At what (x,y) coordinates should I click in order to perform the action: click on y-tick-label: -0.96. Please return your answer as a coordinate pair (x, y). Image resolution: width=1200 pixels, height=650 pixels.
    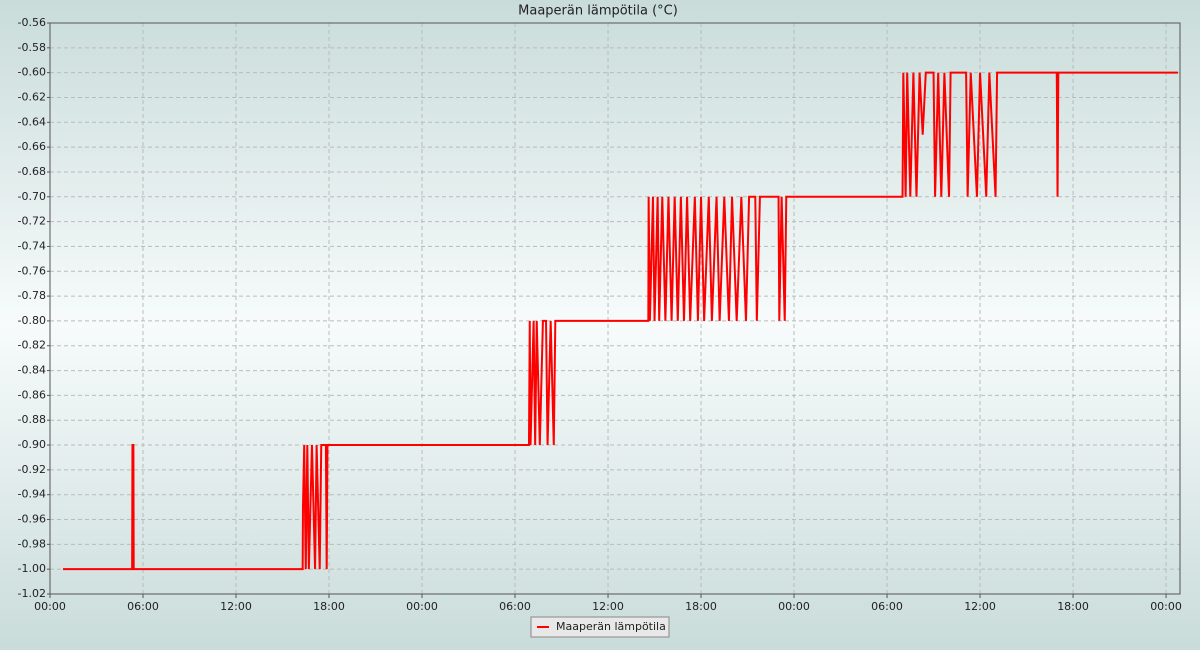
    Looking at the image, I should click on (32, 519).